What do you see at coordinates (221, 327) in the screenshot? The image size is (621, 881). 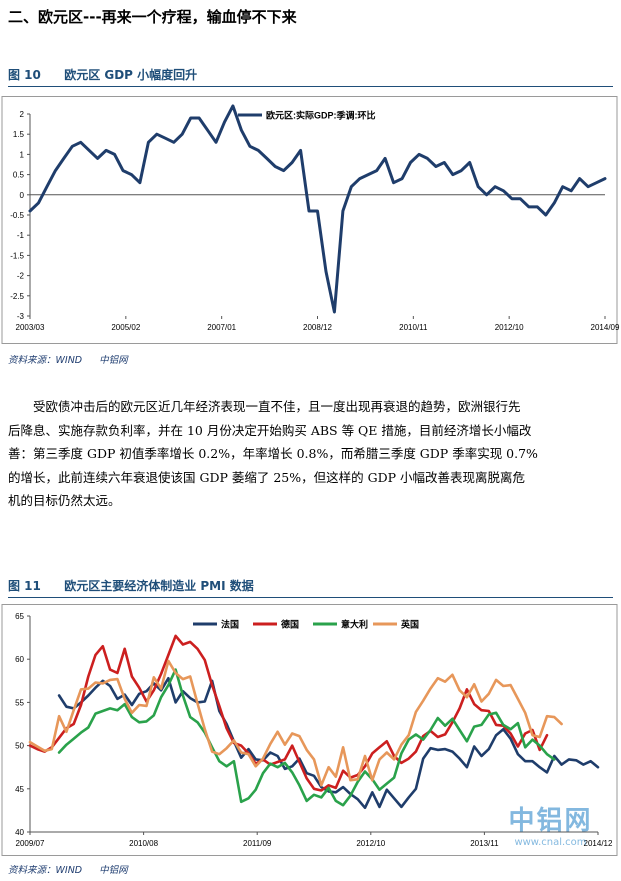 I see `x-tick-label: 2007/01` at bounding box center [221, 327].